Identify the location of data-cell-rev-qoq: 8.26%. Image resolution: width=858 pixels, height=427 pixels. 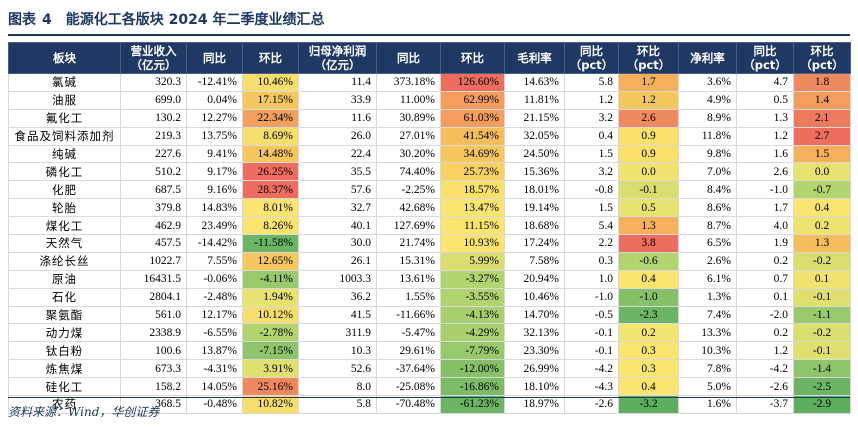
(270, 226).